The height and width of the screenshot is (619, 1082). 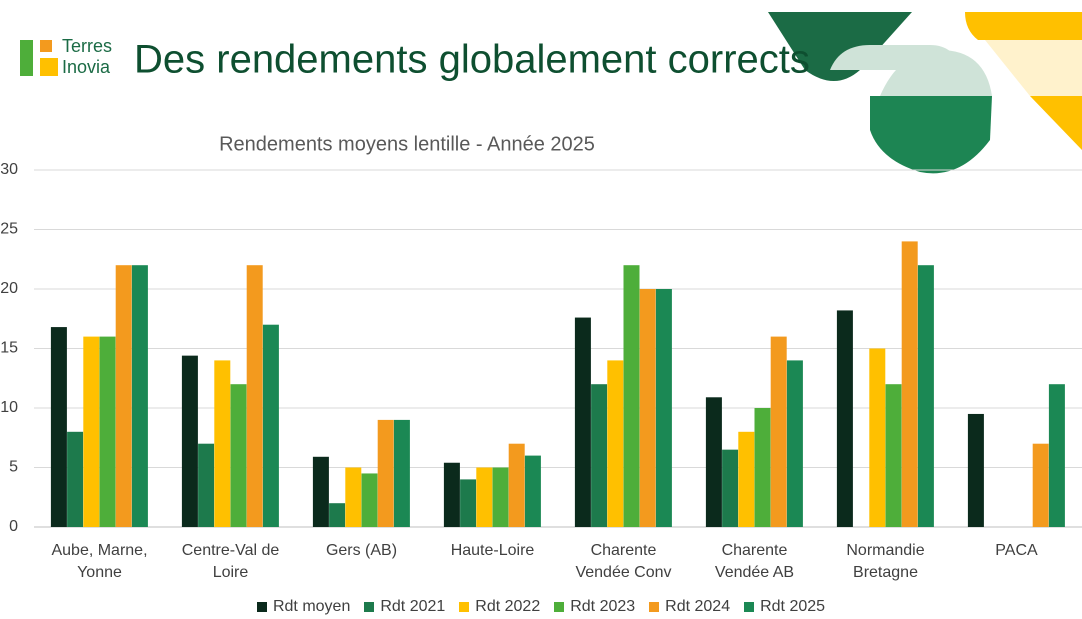 What do you see at coordinates (99, 561) in the screenshot?
I see `x-tick-label: Aube, Marne, Yonne` at bounding box center [99, 561].